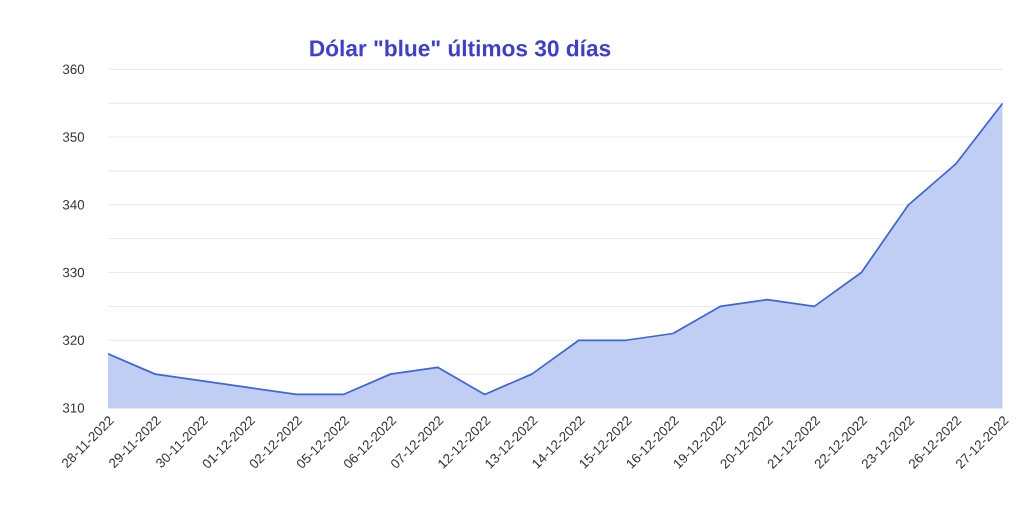 Image resolution: width=1024 pixels, height=507 pixels. What do you see at coordinates (73, 272) in the screenshot?
I see `y-tick-label: 330` at bounding box center [73, 272].